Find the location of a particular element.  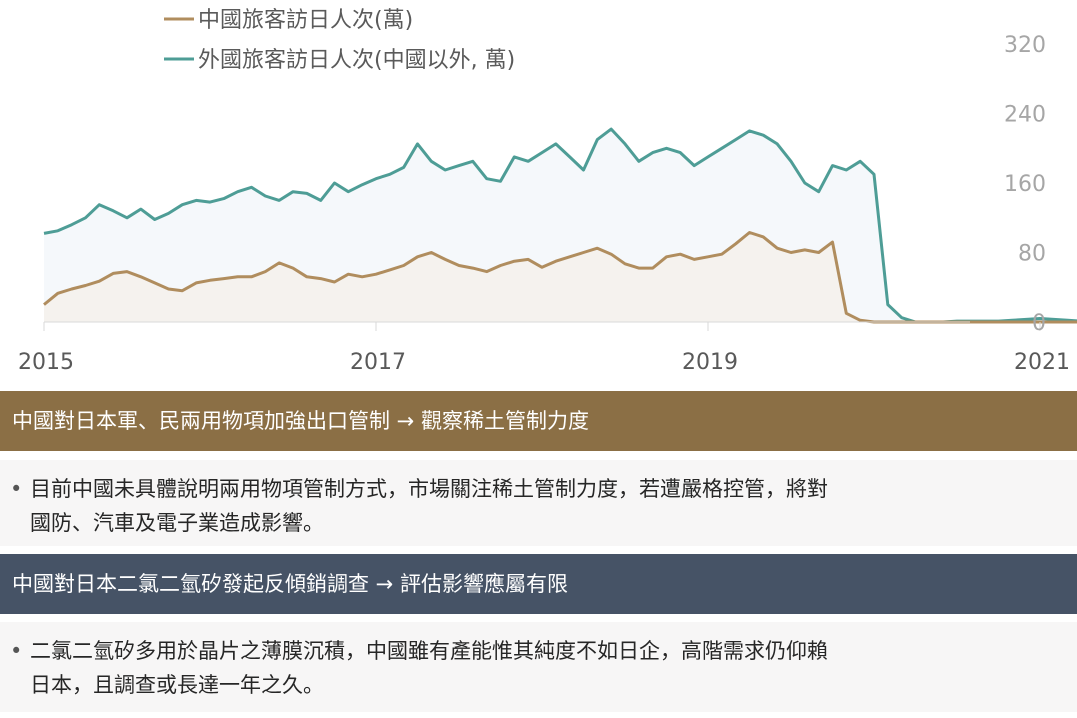

section-heading-export-control: 中國對日本軍、民兩用物項加強出口管制 → 觀察稀土管制力度 is located at coordinates (538, 421).